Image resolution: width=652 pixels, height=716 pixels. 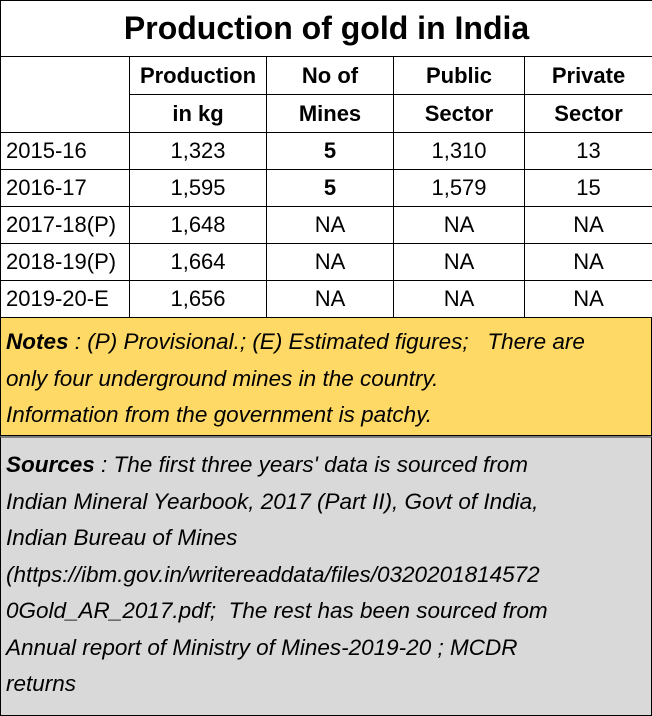 I want to click on cell-production: 1,664, so click(x=198, y=262).